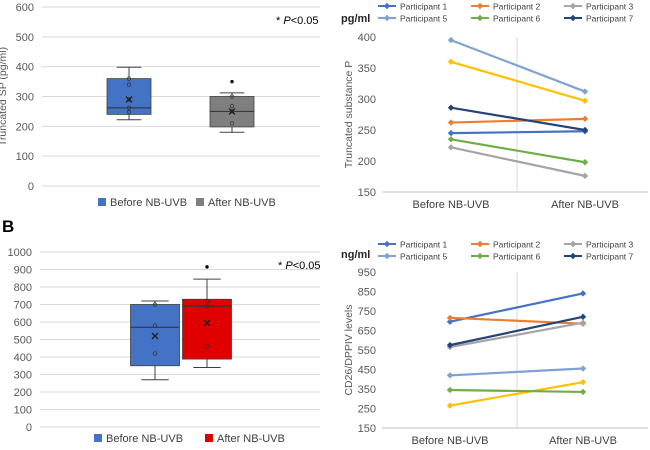 This screenshot has width=650, height=450. I want to click on y-tick-label: 850, so click(367, 293).